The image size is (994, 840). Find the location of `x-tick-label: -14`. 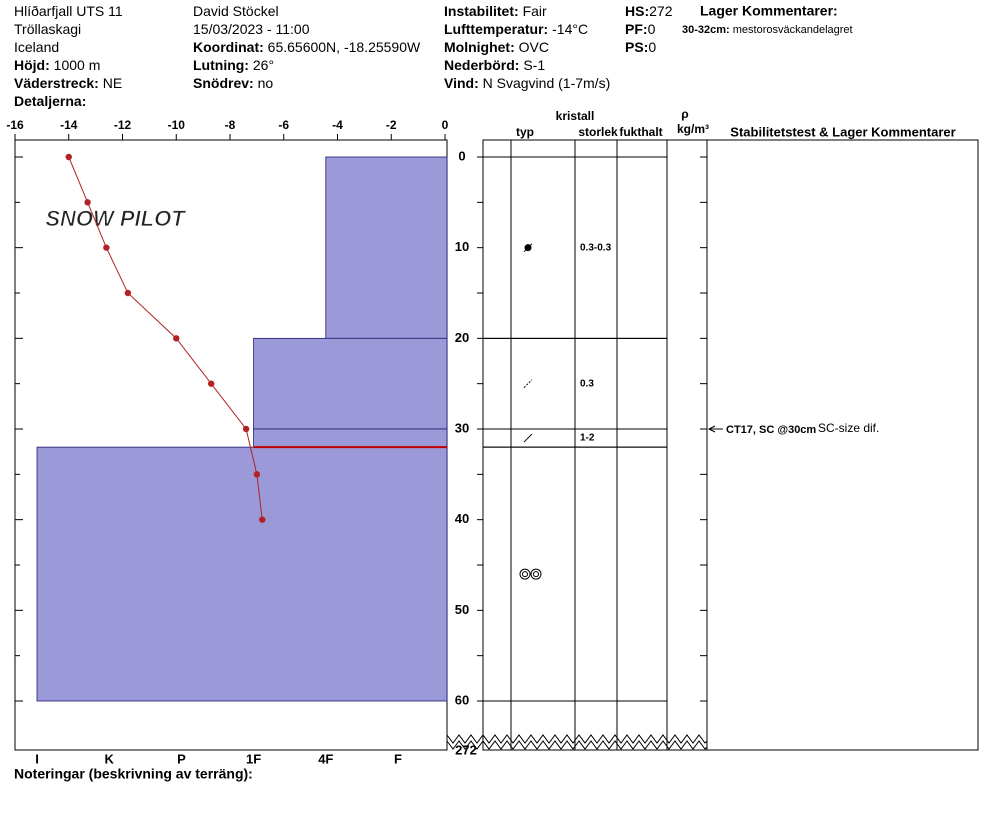

x-tick-label: -14 is located at coordinates (69, 125).